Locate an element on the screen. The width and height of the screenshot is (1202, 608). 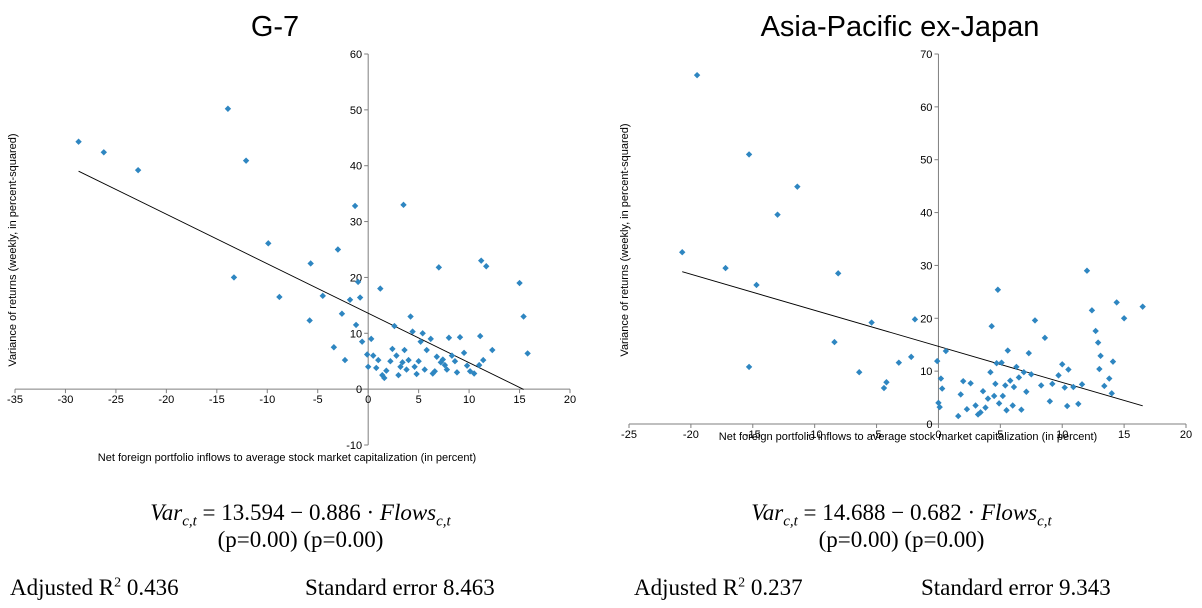
x-tick-label: -5 is located at coordinates (877, 435).